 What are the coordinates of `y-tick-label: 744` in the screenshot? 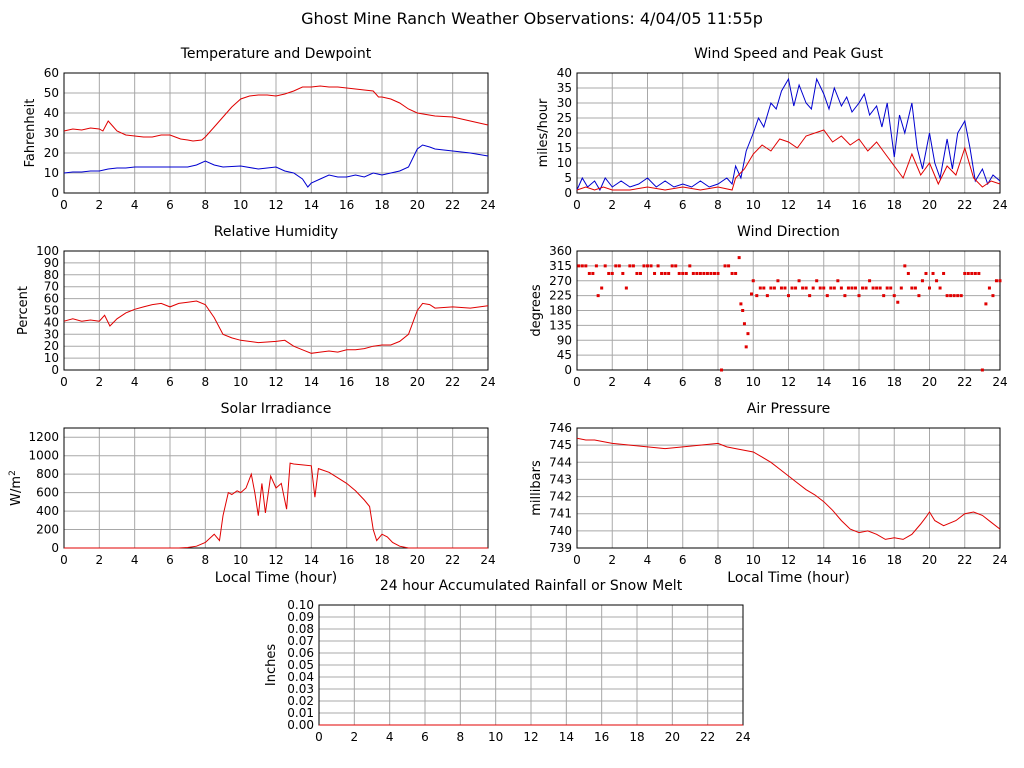 It's located at (560, 462).